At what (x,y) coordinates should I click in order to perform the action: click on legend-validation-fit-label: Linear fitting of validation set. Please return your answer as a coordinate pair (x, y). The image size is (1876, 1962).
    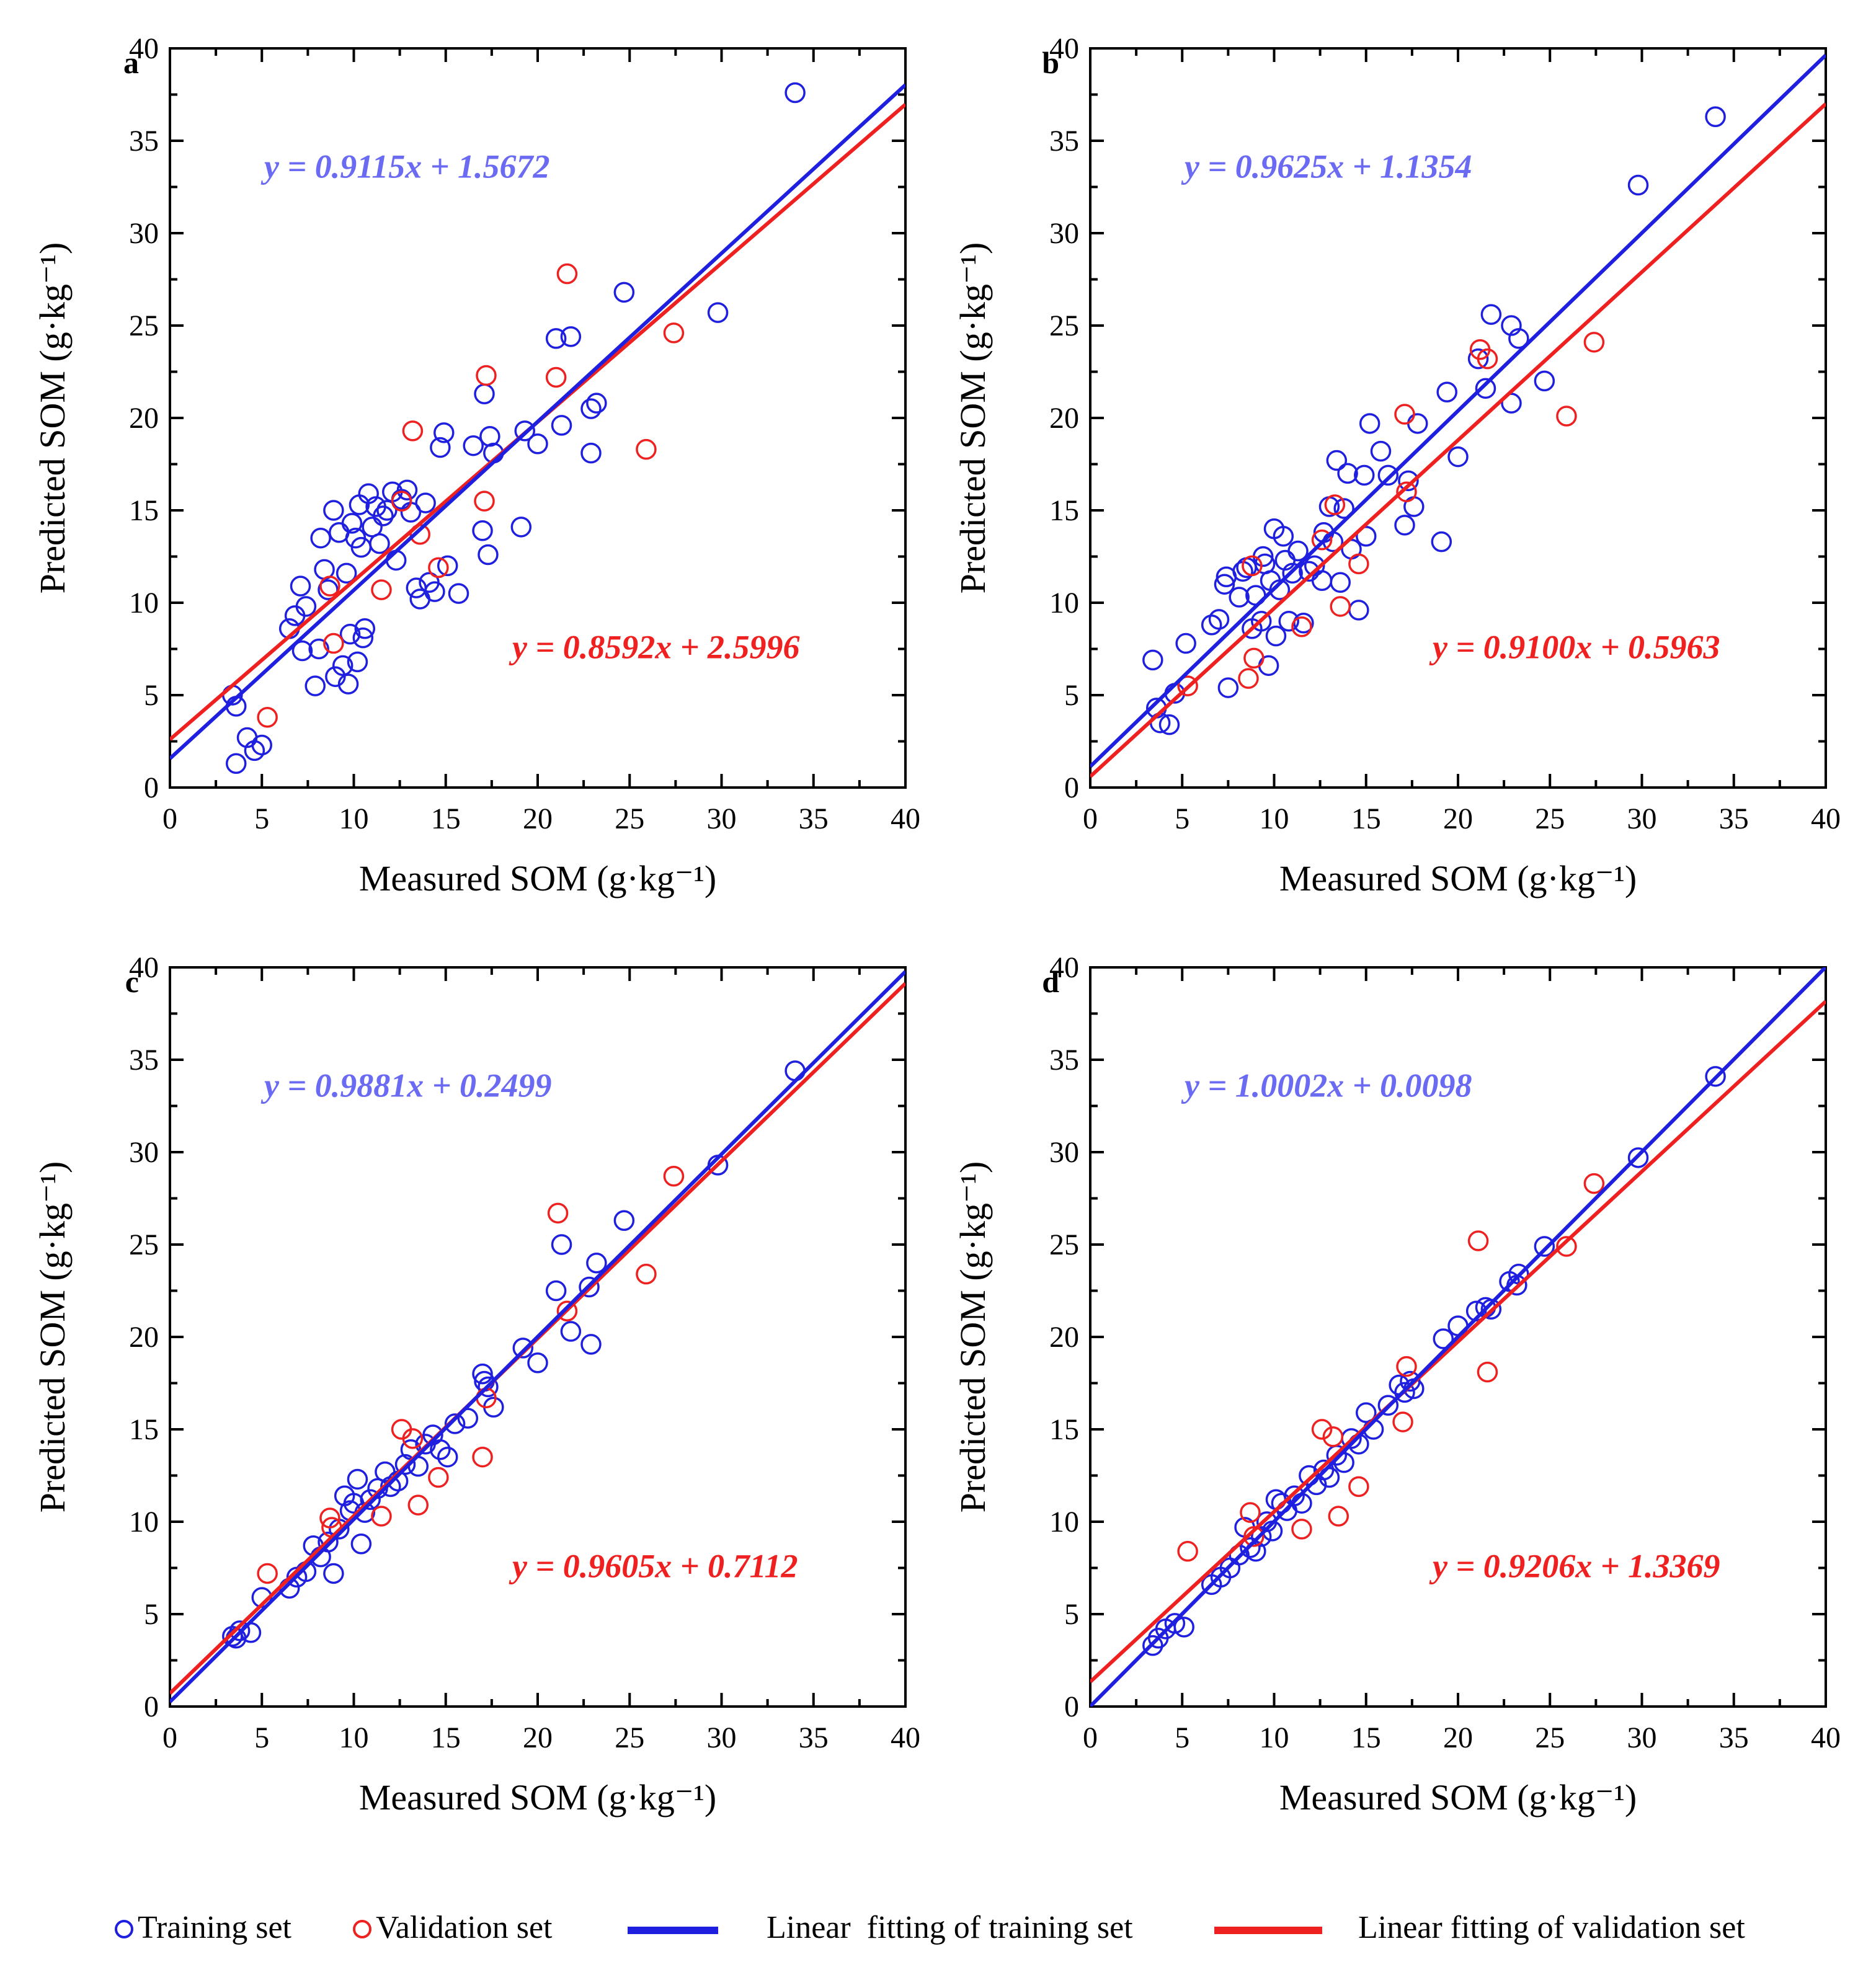
    Looking at the image, I should click on (1551, 1928).